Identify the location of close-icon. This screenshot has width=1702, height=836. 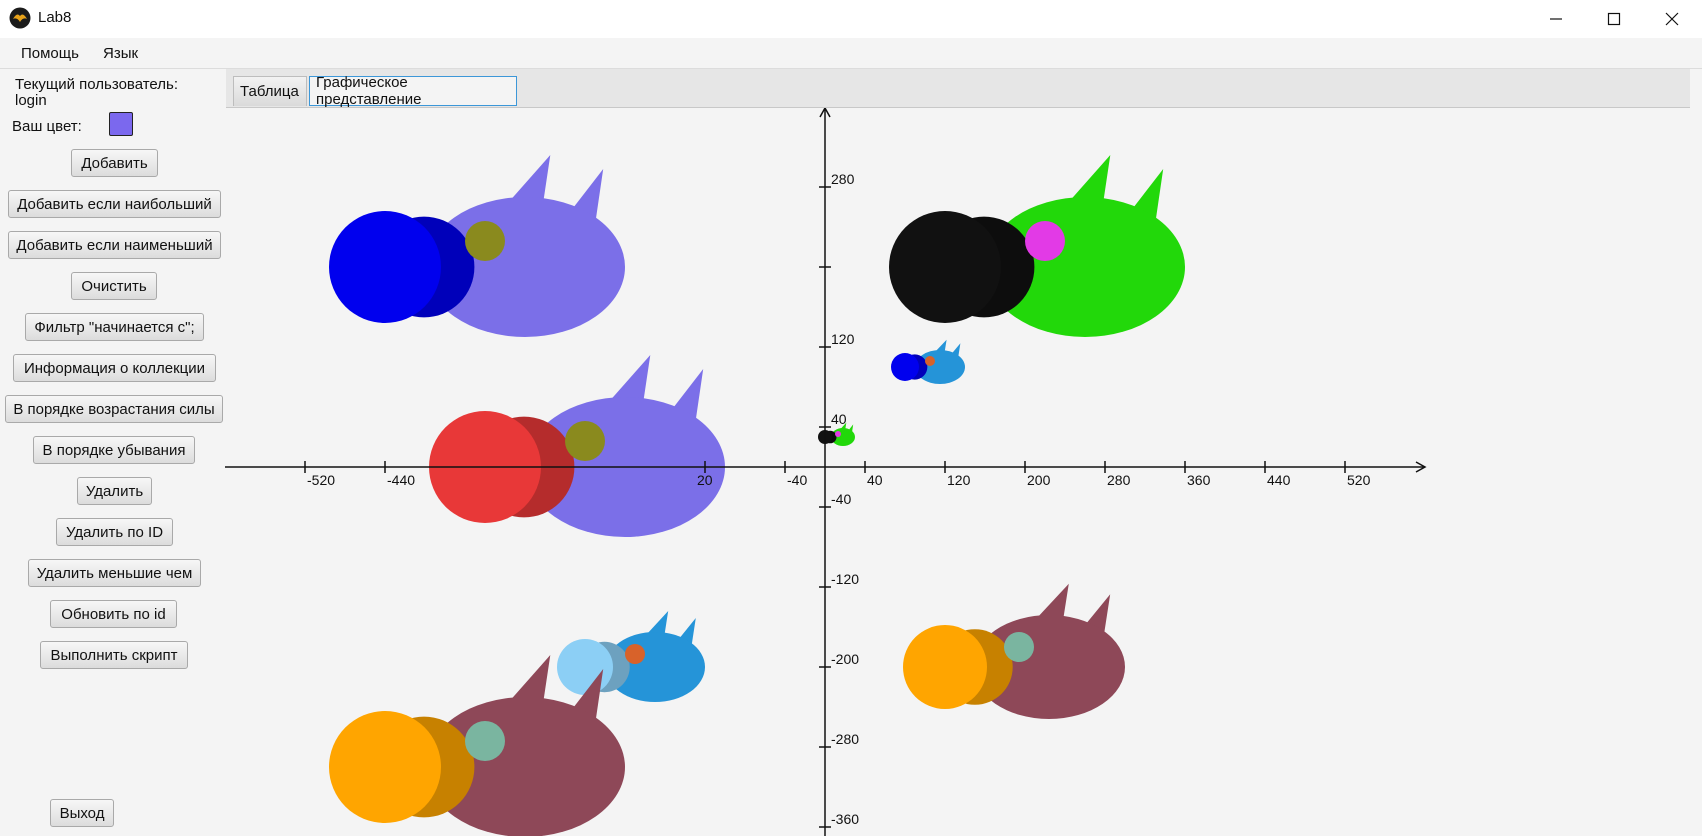
(1672, 19).